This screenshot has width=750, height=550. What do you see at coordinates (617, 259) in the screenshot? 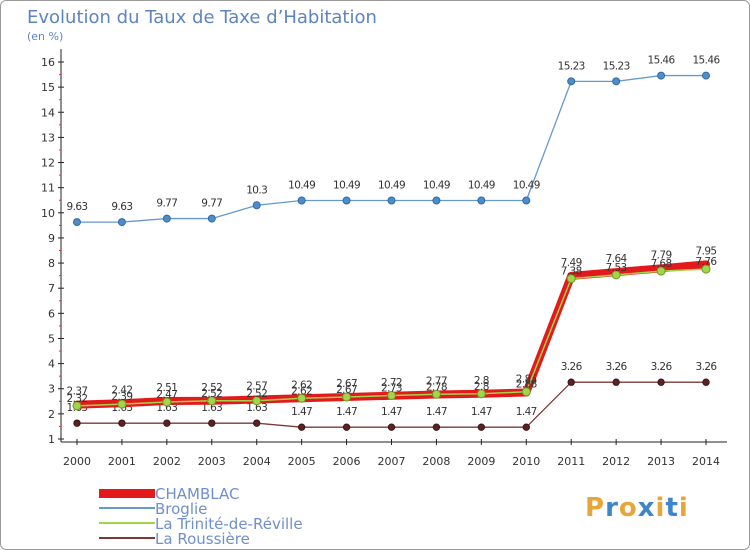
I see `data-label: 7.64` at bounding box center [617, 259].